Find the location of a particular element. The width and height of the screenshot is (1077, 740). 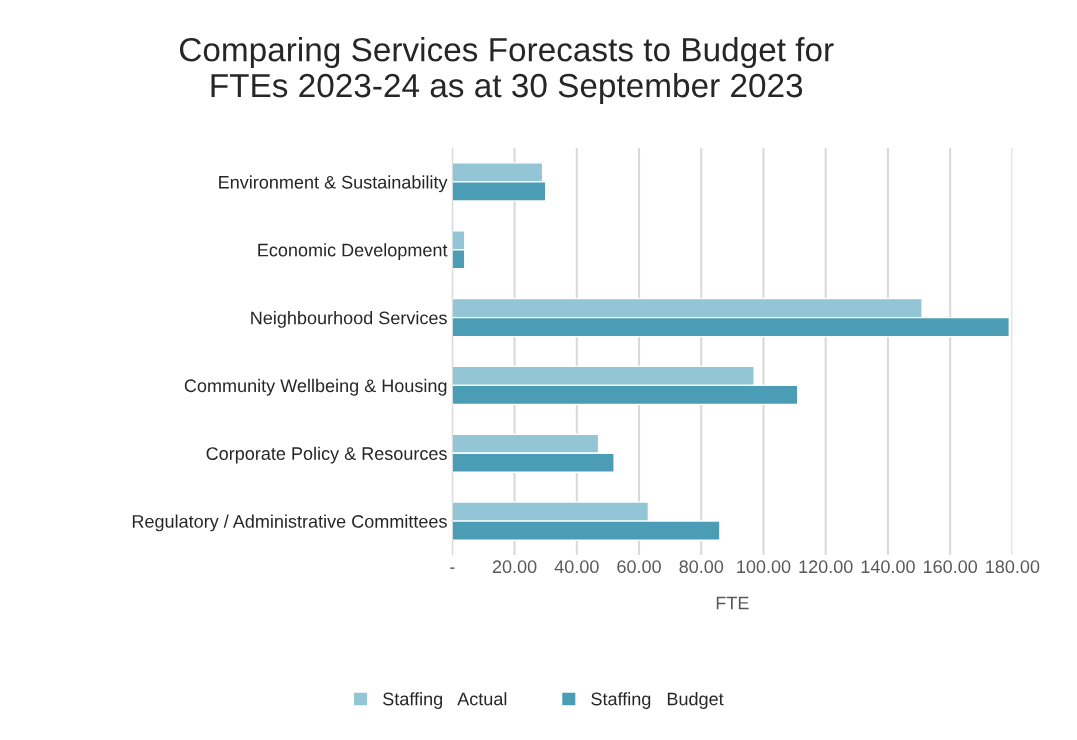

x-tick-label: 40.00 is located at coordinates (576, 567).